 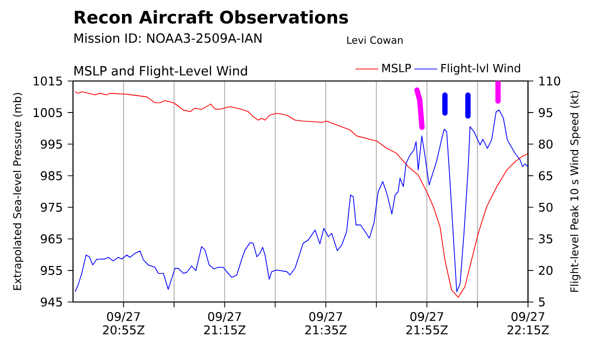 What do you see at coordinates (326, 323) in the screenshot?
I see `x-tick-label: 09/27 21:35Z` at bounding box center [326, 323].